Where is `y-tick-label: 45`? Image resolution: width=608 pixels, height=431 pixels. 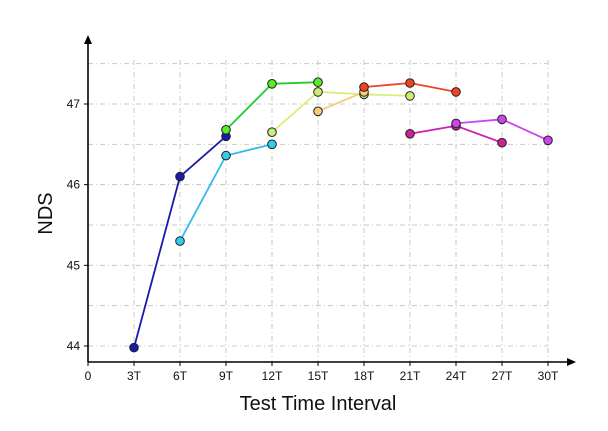 y-tick-label: 45 is located at coordinates (74, 265).